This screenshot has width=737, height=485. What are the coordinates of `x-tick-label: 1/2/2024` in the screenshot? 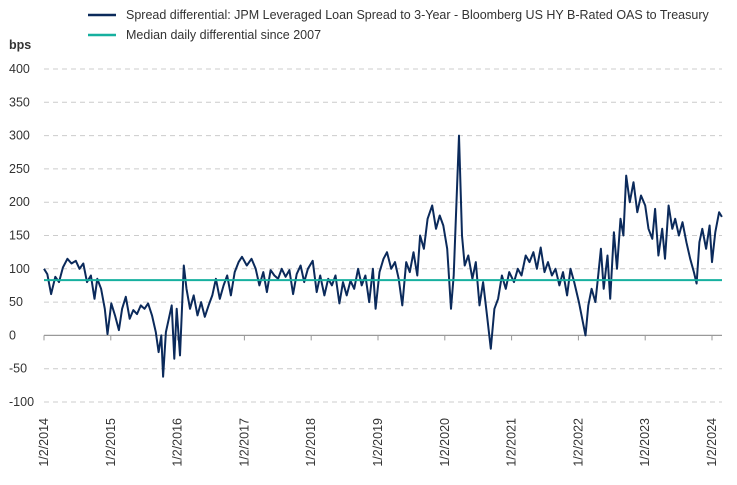 It's located at (712, 442).